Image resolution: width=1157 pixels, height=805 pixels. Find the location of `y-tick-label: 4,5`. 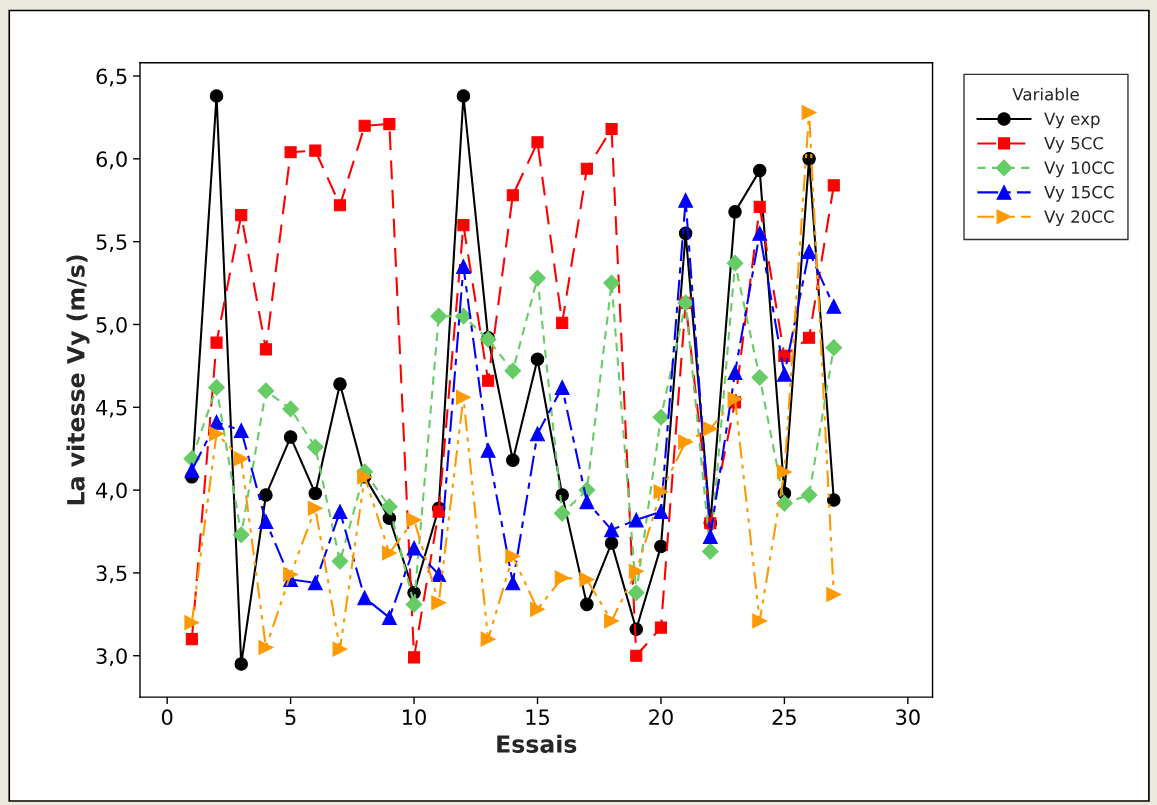

y-tick-label: 4,5 is located at coordinates (111, 409).